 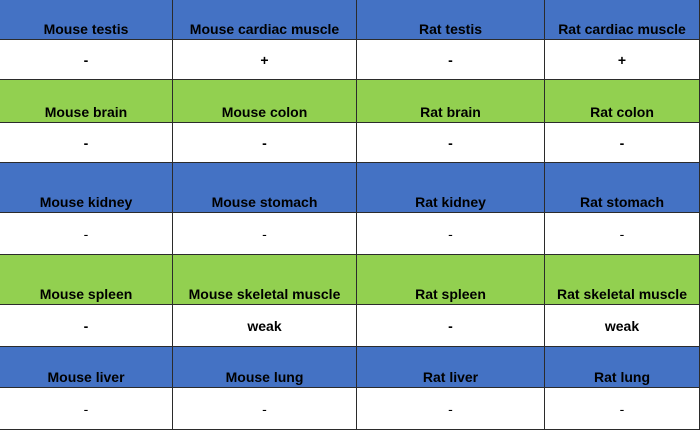 What do you see at coordinates (622, 101) in the screenshot?
I see `tissue-label: Rat colon` at bounding box center [622, 101].